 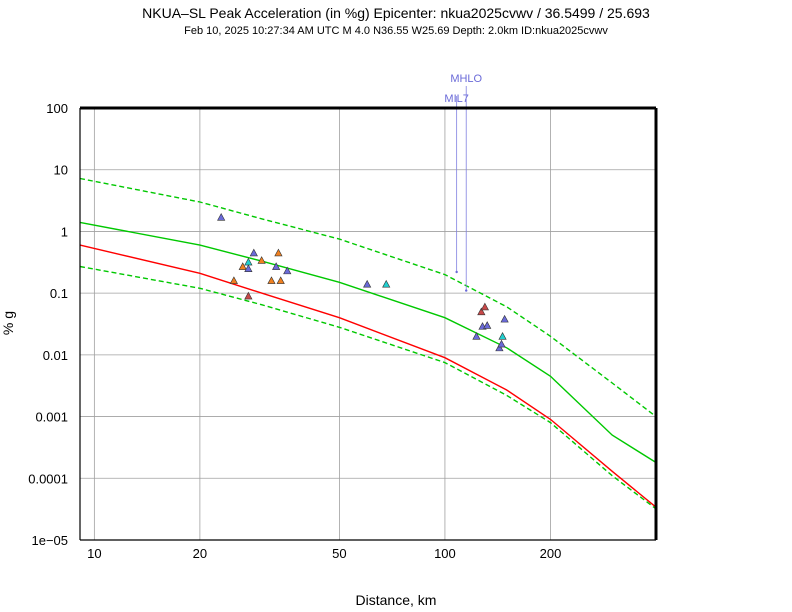 I want to click on x-tick-label: 10, so click(x=94, y=553).